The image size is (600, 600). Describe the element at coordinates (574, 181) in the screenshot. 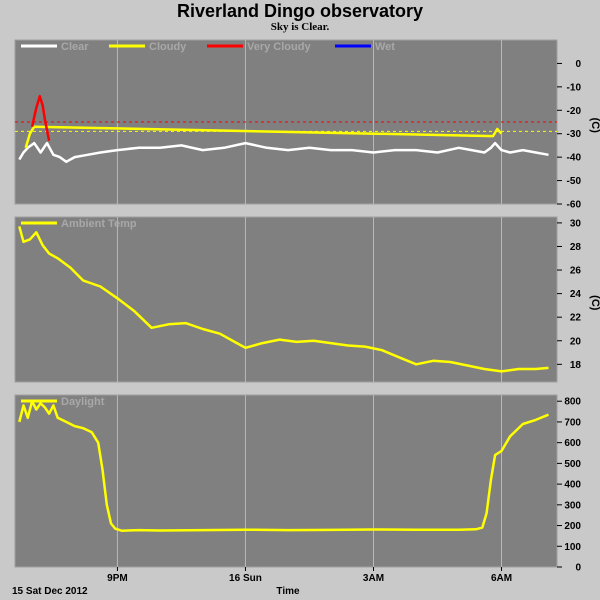

I see `y-tick-label: -50` at that location.